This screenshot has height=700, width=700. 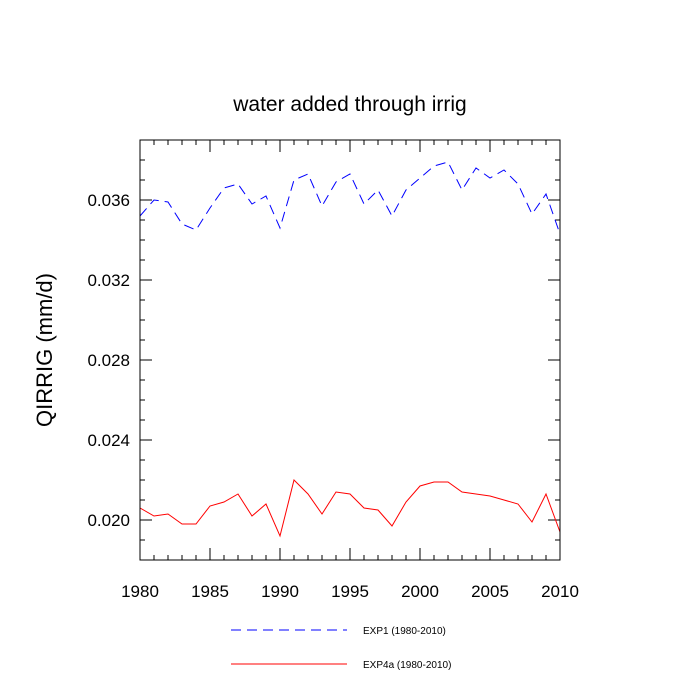 What do you see at coordinates (108, 440) in the screenshot?
I see `y-tick-label: 0.024` at bounding box center [108, 440].